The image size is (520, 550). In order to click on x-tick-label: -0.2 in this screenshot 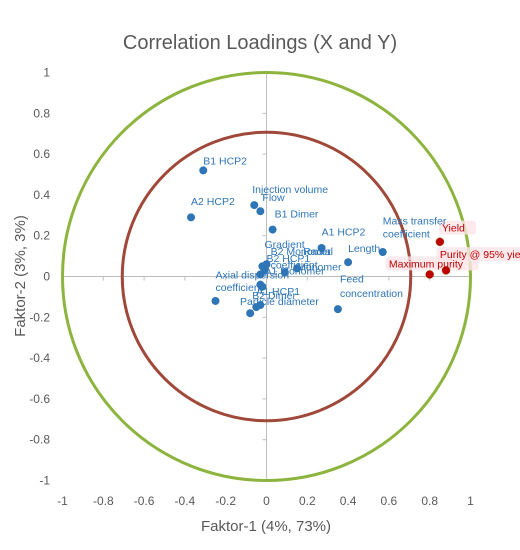, I will do `click(225, 501)`.